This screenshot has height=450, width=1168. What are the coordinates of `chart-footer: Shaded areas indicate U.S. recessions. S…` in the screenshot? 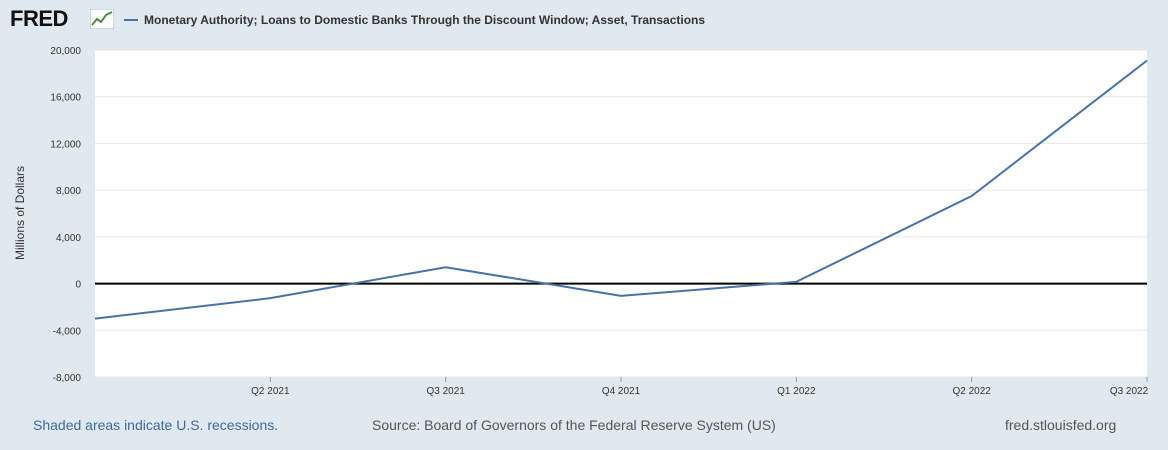 It's located at (584, 426).